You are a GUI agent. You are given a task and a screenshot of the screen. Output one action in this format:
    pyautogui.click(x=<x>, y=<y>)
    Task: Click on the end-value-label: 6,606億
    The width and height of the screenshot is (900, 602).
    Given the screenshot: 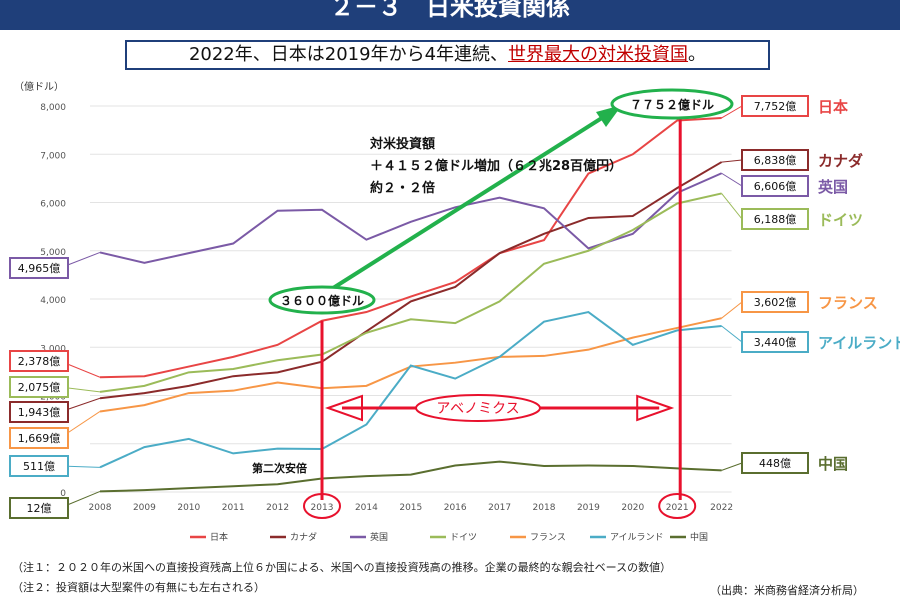 What is the action you would take?
    pyautogui.click(x=775, y=186)
    